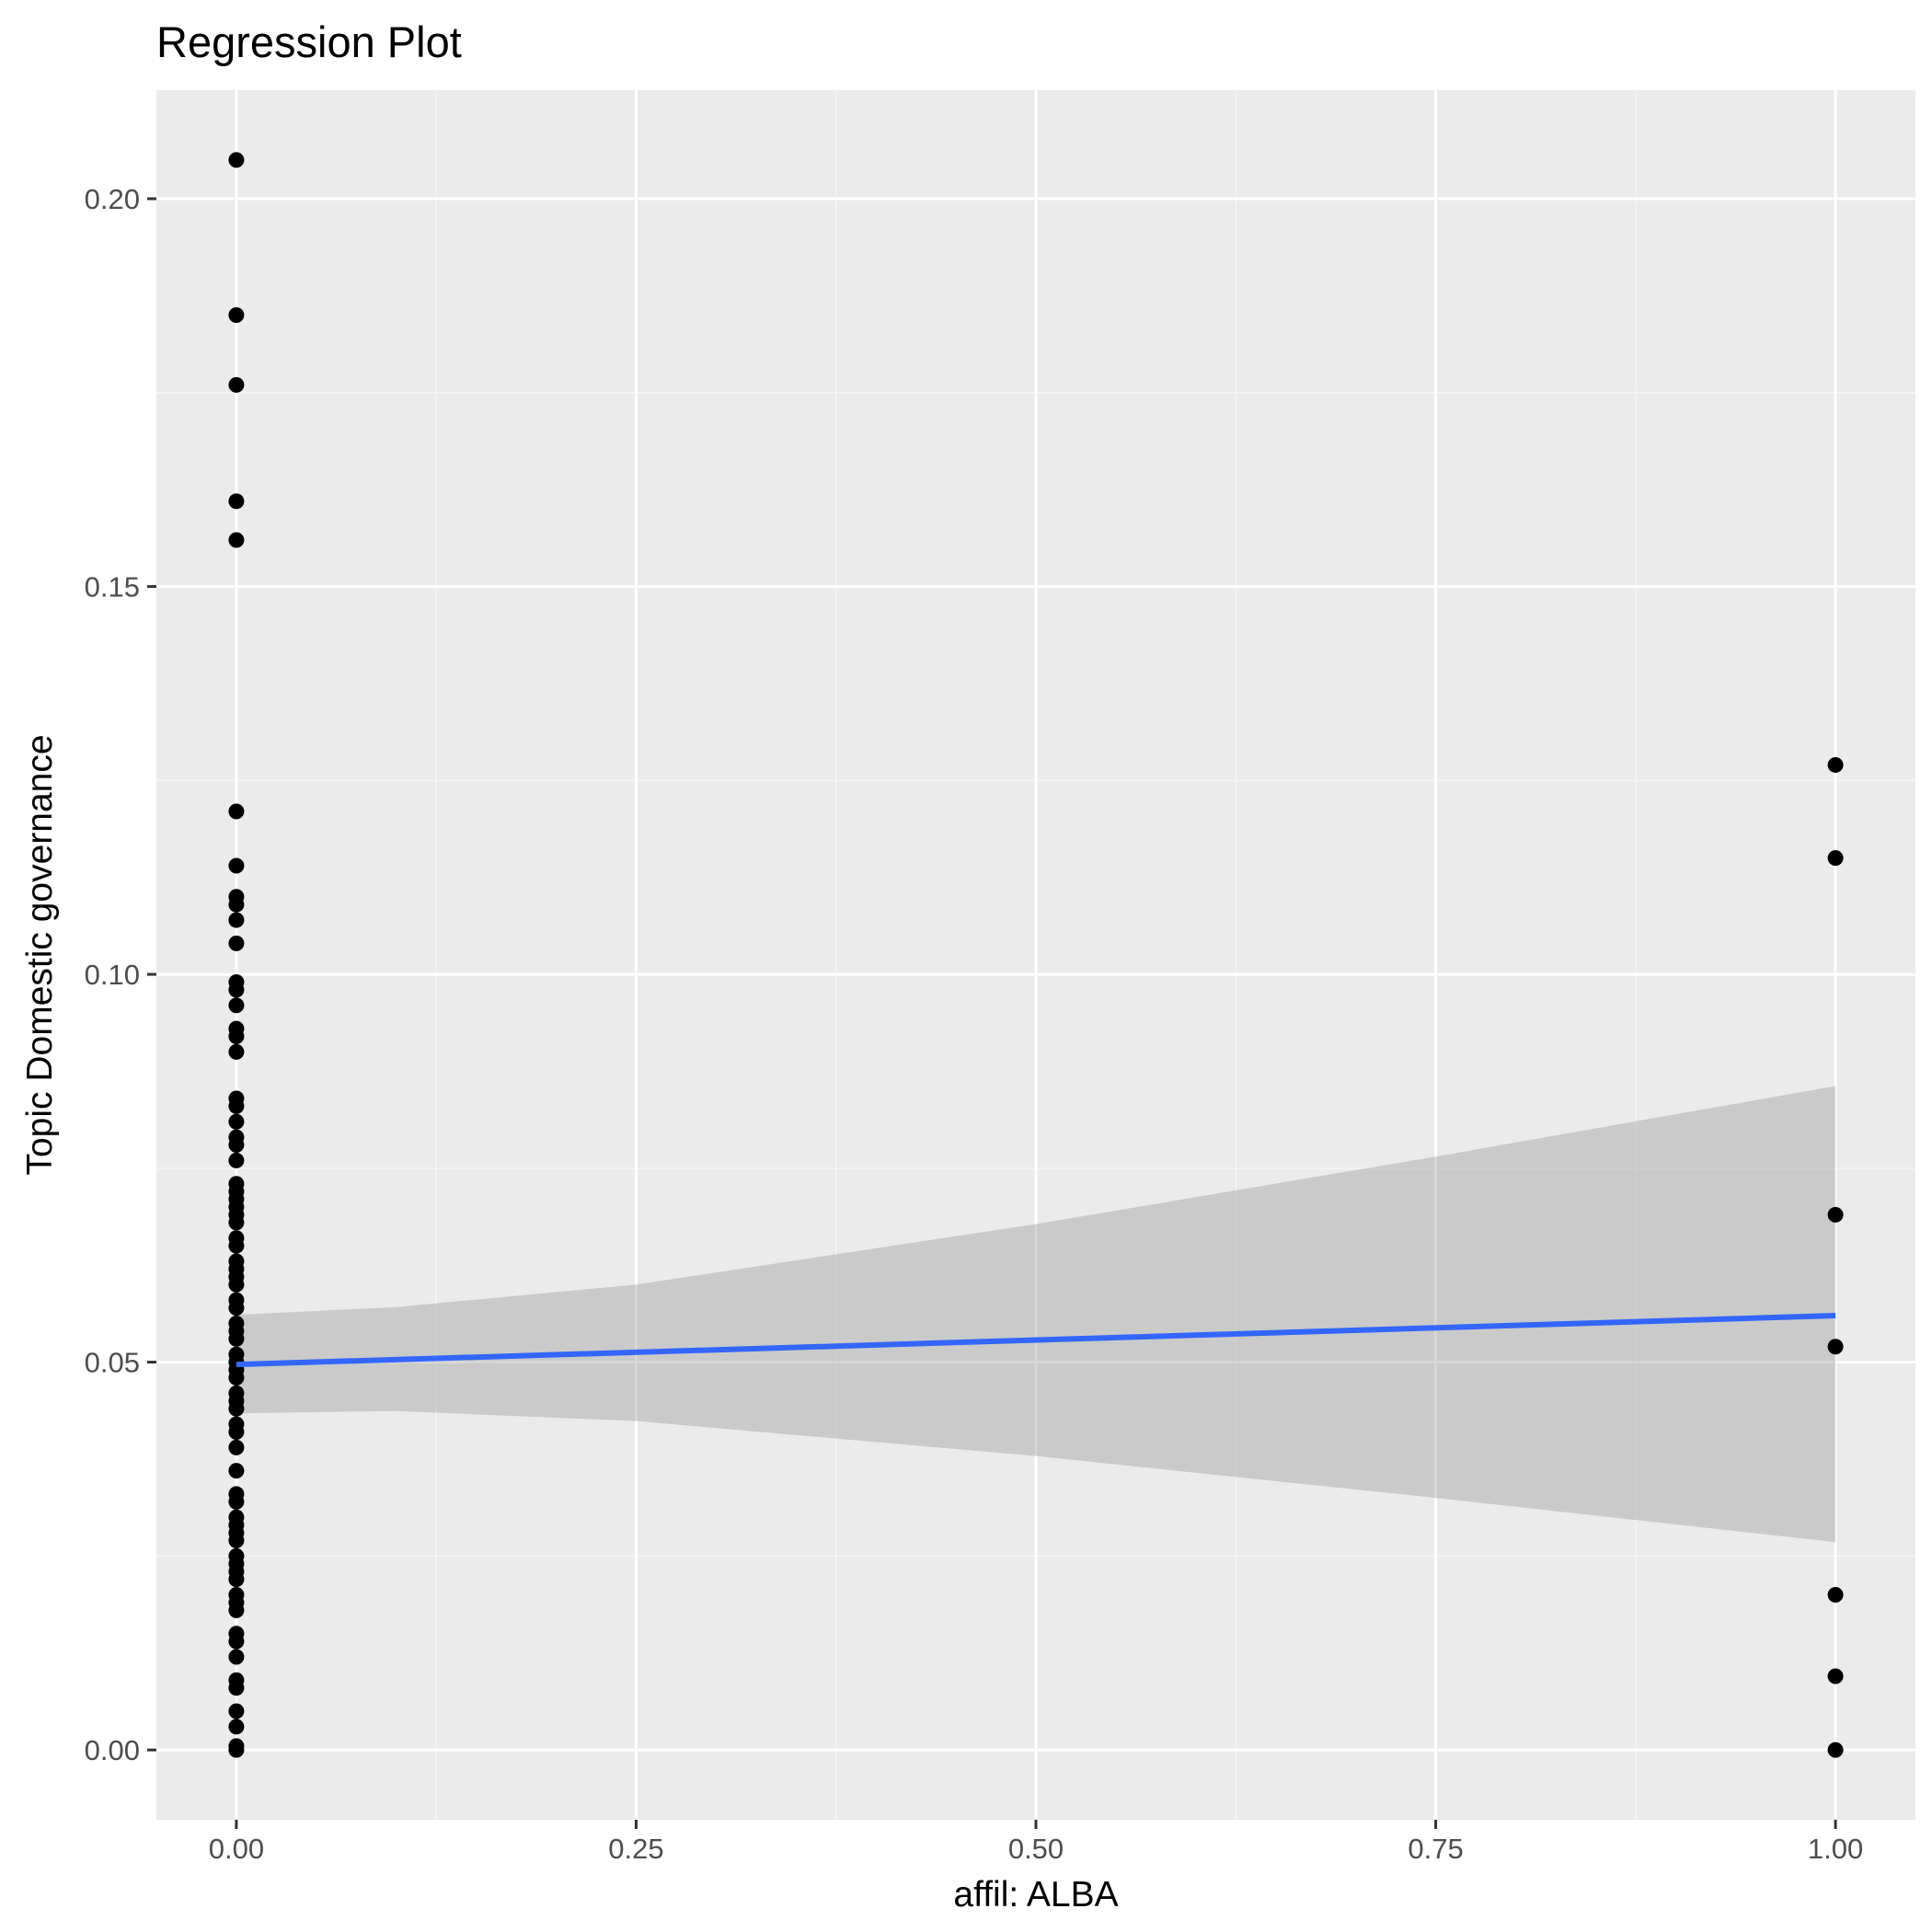 Image resolution: width=1932 pixels, height=1932 pixels. Describe the element at coordinates (1036, 1340) in the screenshot. I see `regression-line` at that location.